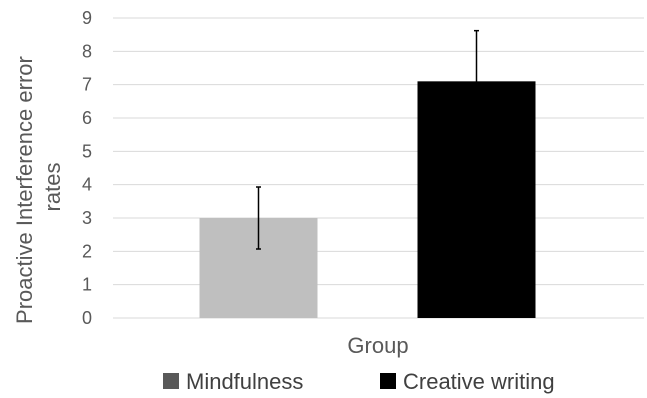 Image resolution: width=647 pixels, height=398 pixels. Describe the element at coordinates (87, 118) in the screenshot. I see `y-tick-label-6: 6` at that location.